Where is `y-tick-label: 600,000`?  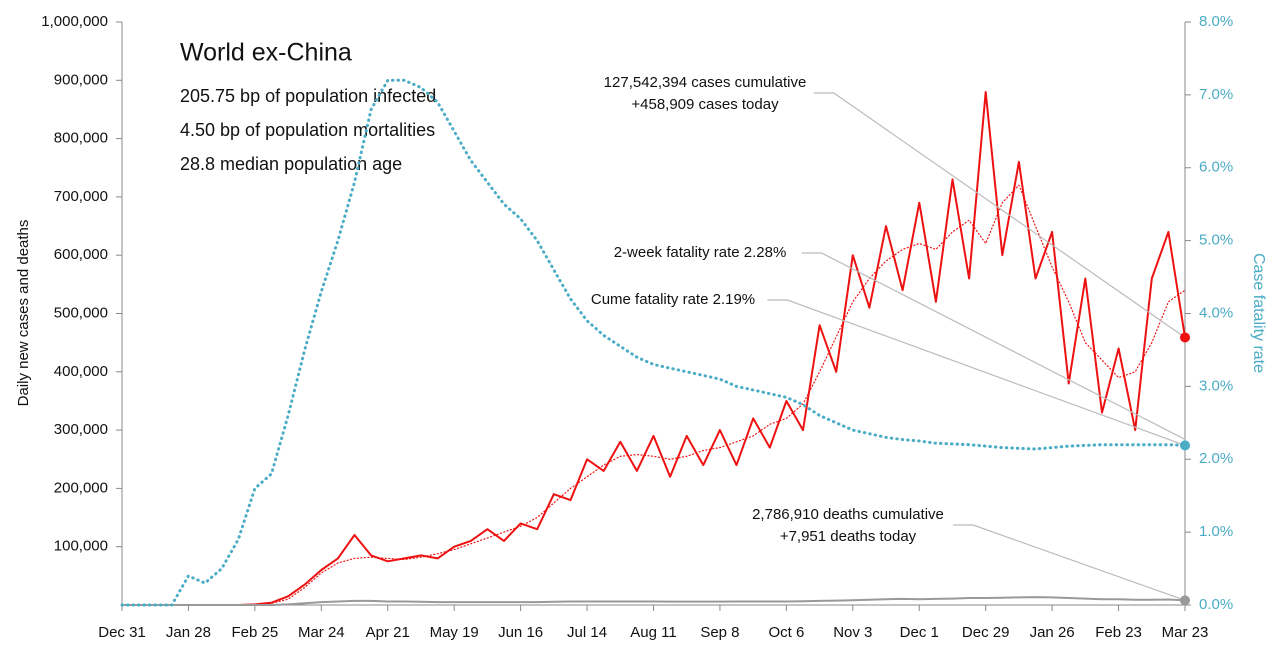 y-tick-label: 600,000 is located at coordinates (81, 254).